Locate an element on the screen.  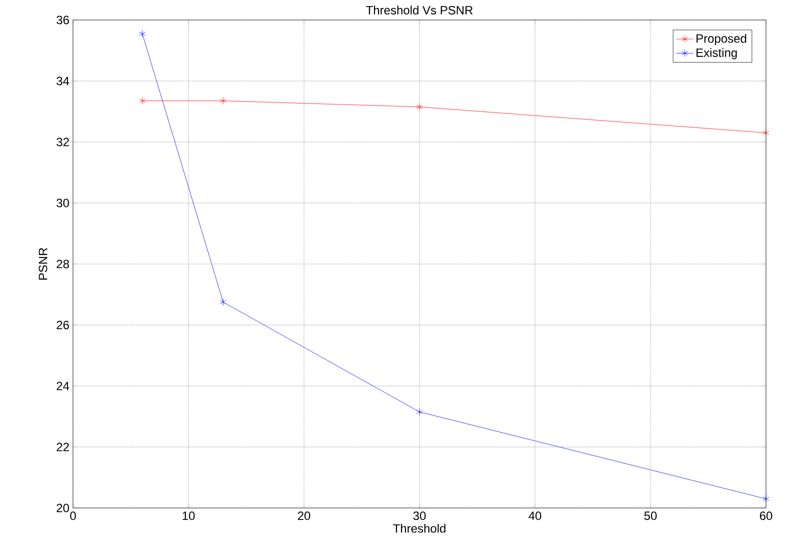
x-tick-label: 20 is located at coordinates (304, 516).